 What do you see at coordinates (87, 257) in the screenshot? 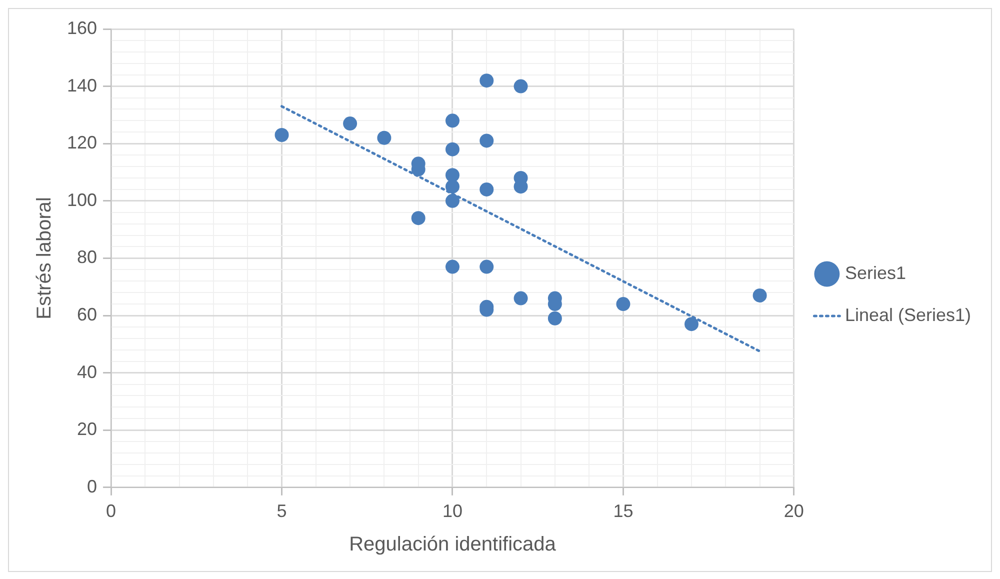
I see `y-tick-label: 80` at bounding box center [87, 257].